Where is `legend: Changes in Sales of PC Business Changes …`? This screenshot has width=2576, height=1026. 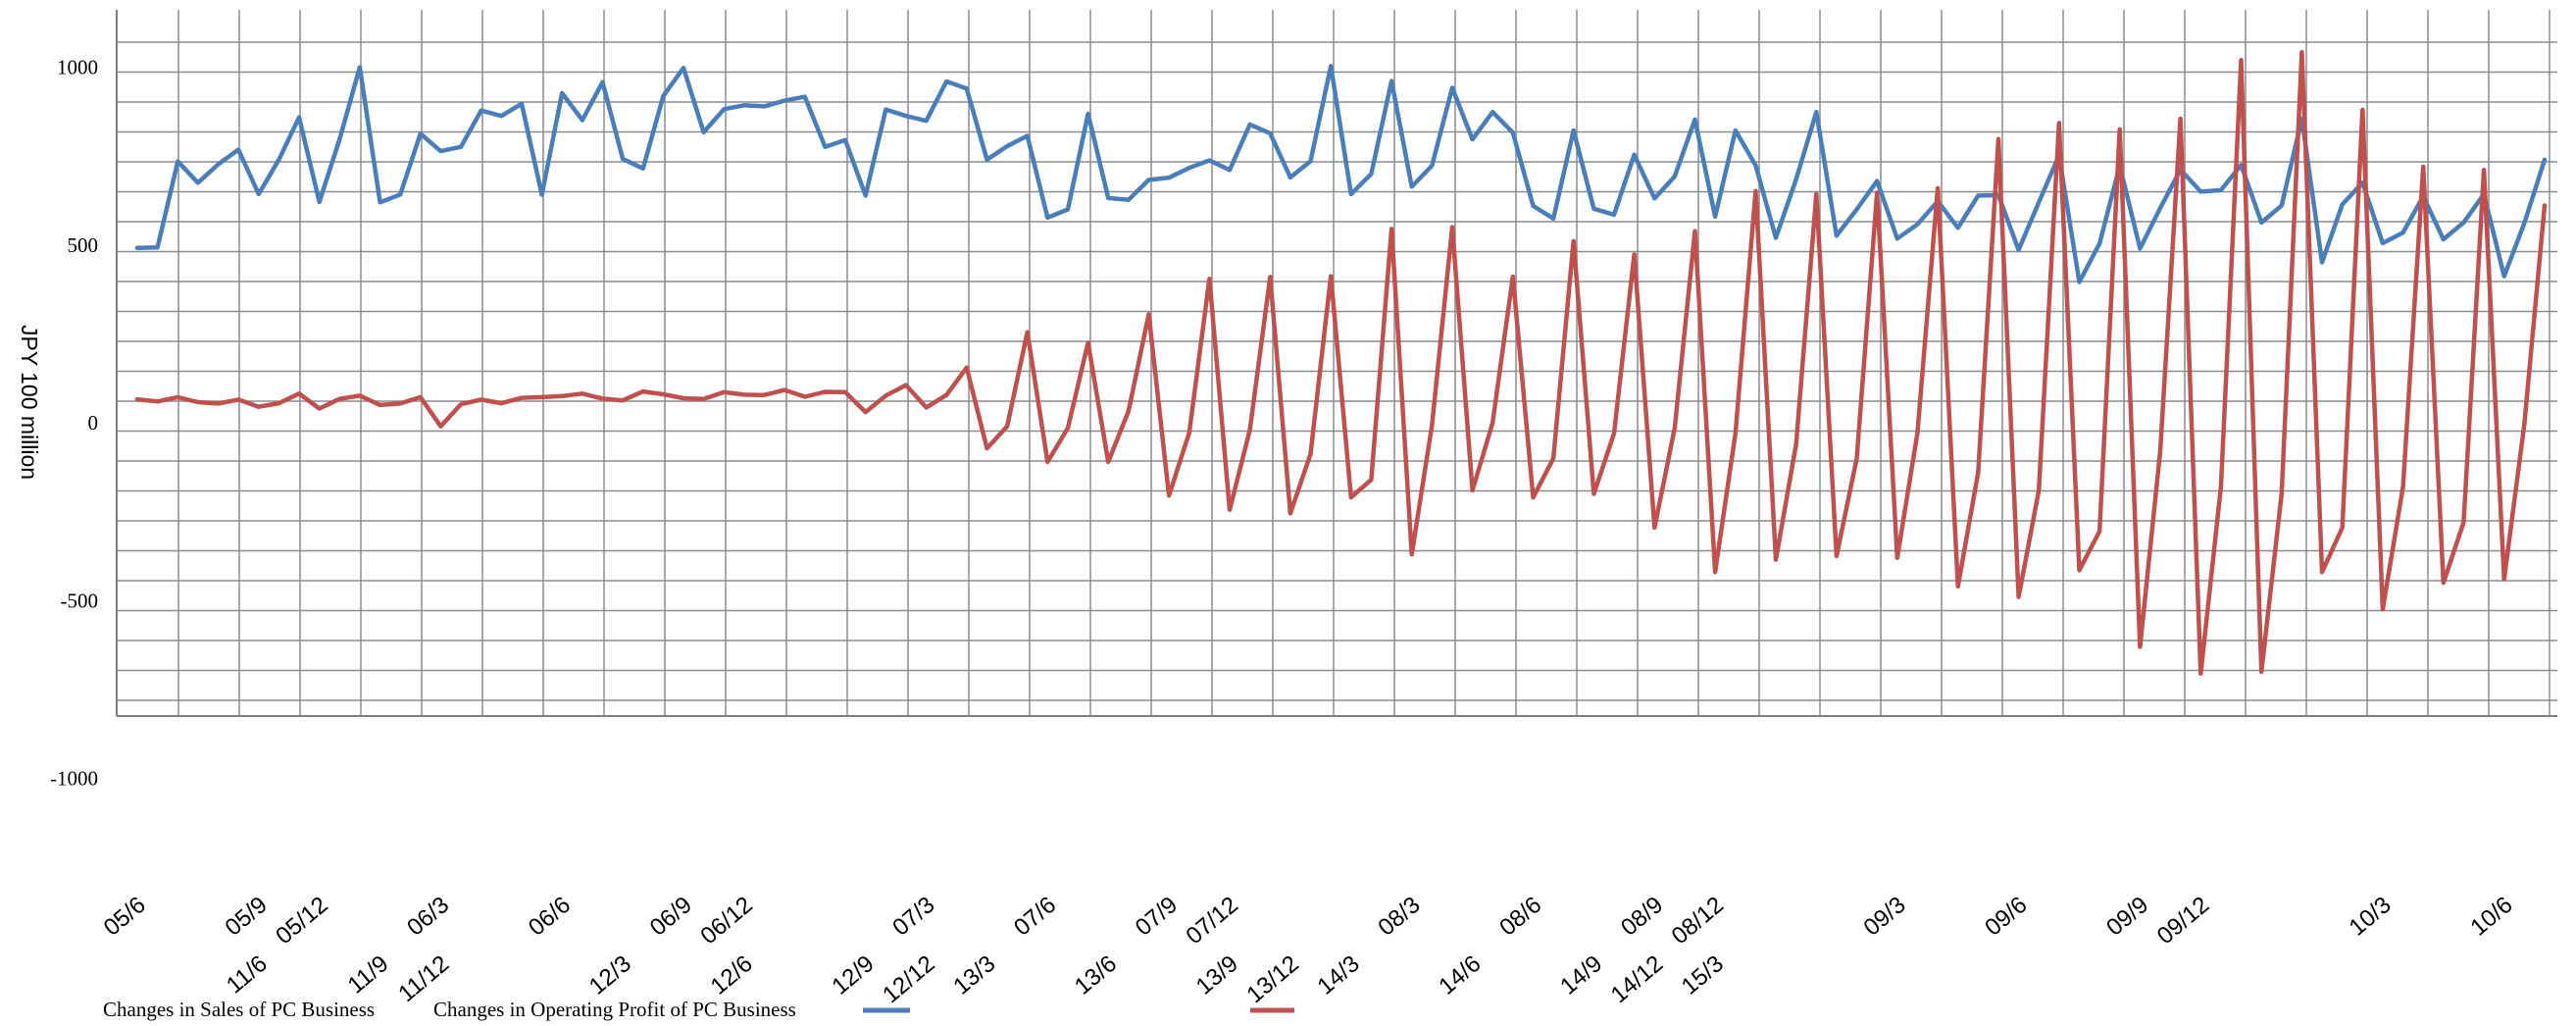 legend: Changes in Sales of PC Business Changes … is located at coordinates (698, 1010).